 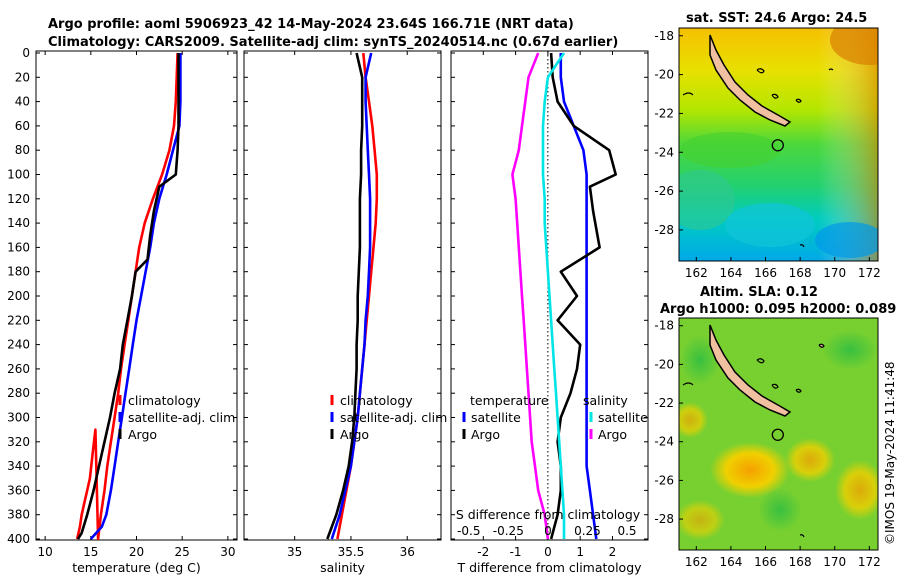 I want to click on map-x-tick-label: 170, so click(x=834, y=562).